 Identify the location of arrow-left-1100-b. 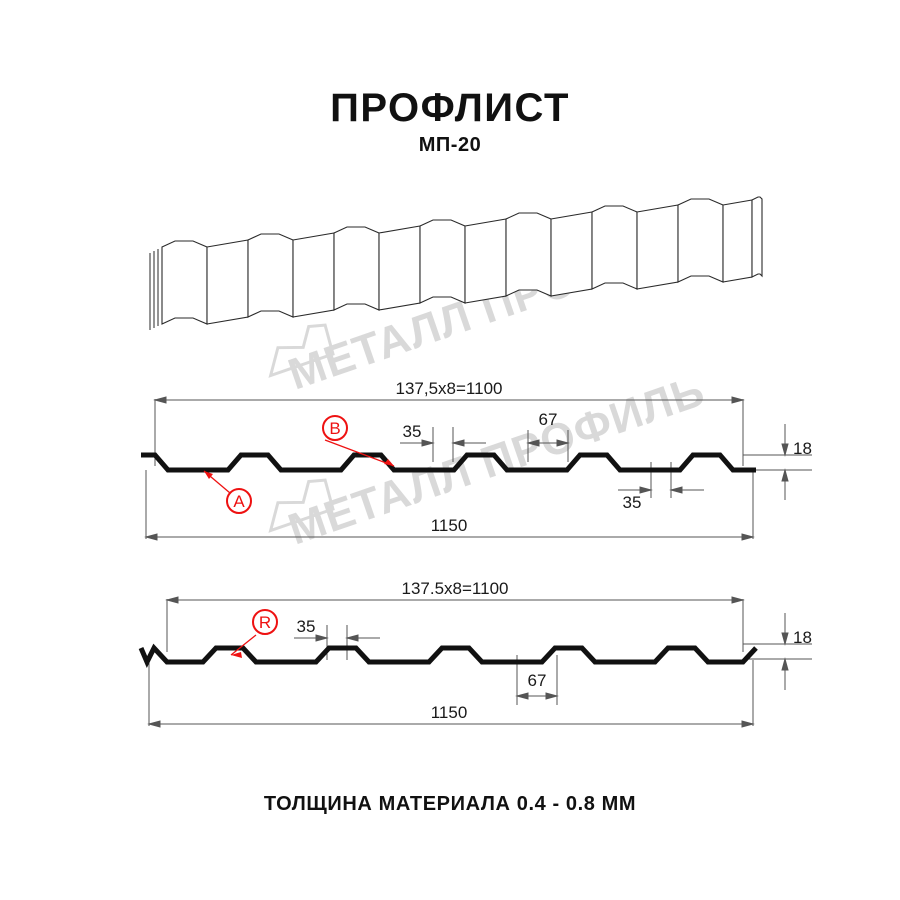
(172, 600).